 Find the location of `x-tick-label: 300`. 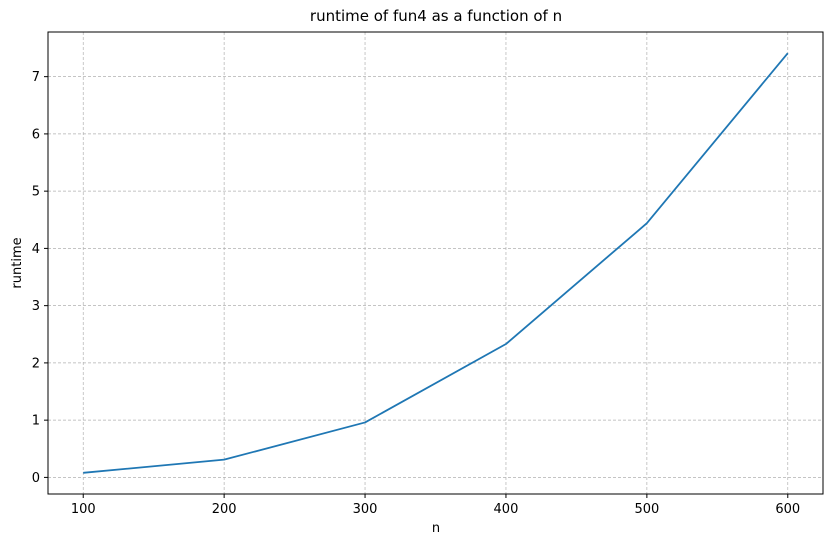

x-tick-label: 300 is located at coordinates (365, 509).